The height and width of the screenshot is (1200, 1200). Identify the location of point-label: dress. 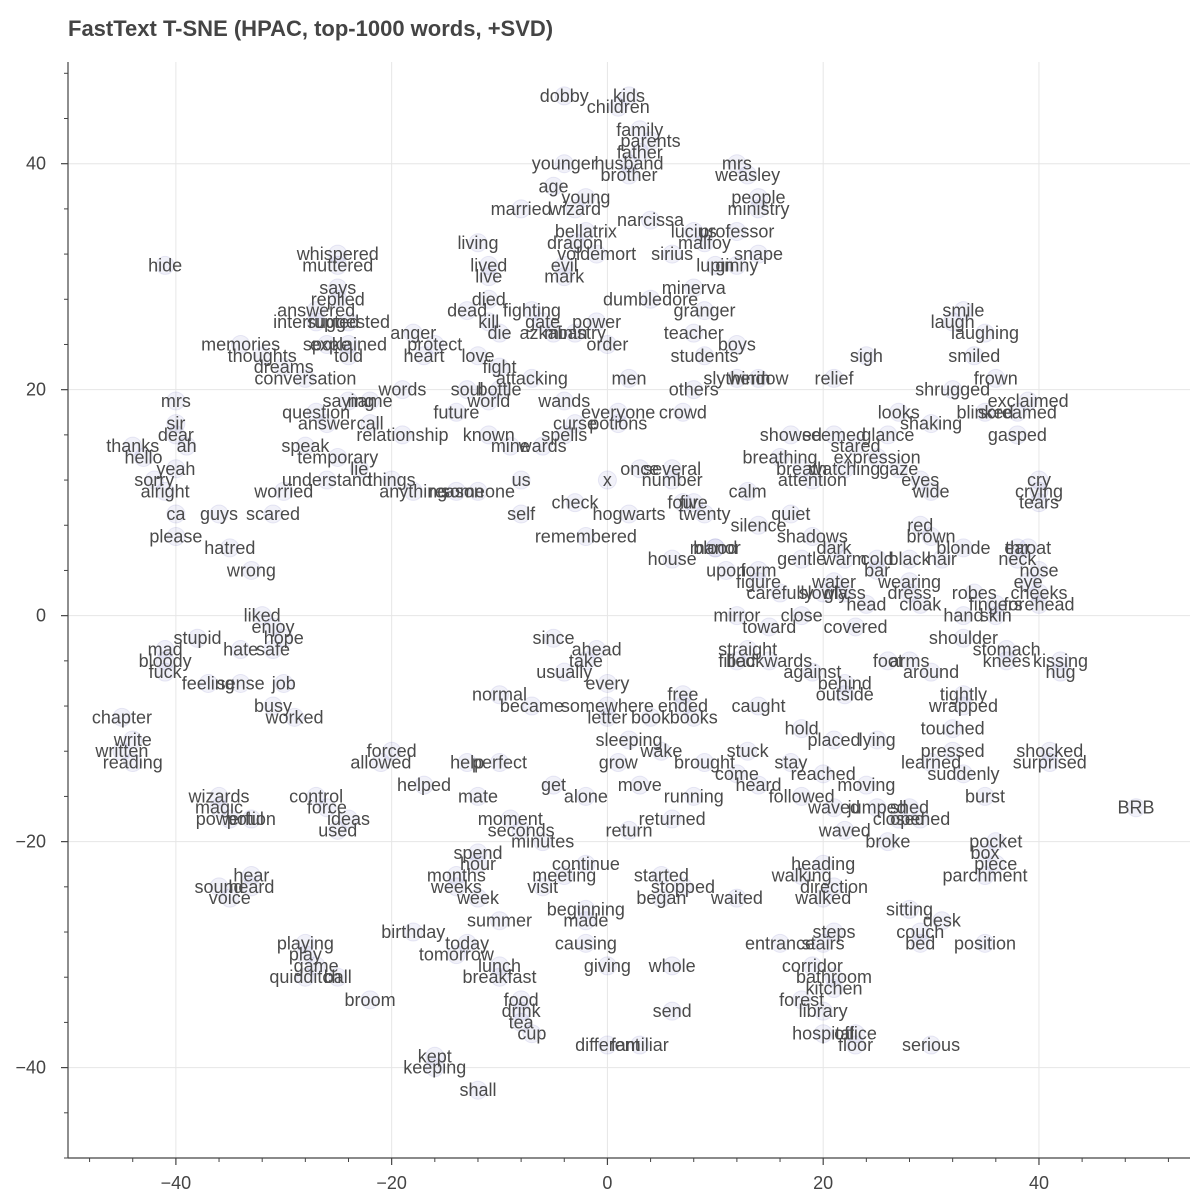
(909, 593).